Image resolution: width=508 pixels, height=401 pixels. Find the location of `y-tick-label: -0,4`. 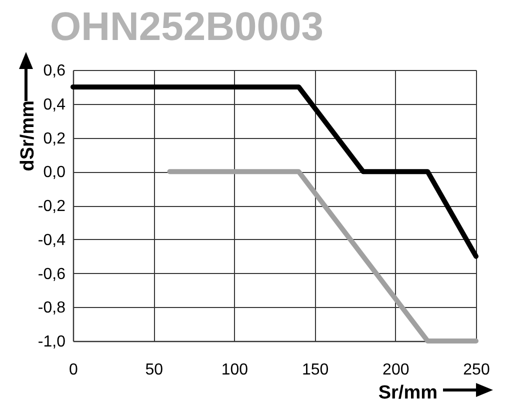

y-tick-label: -0,4 is located at coordinates (52, 240).